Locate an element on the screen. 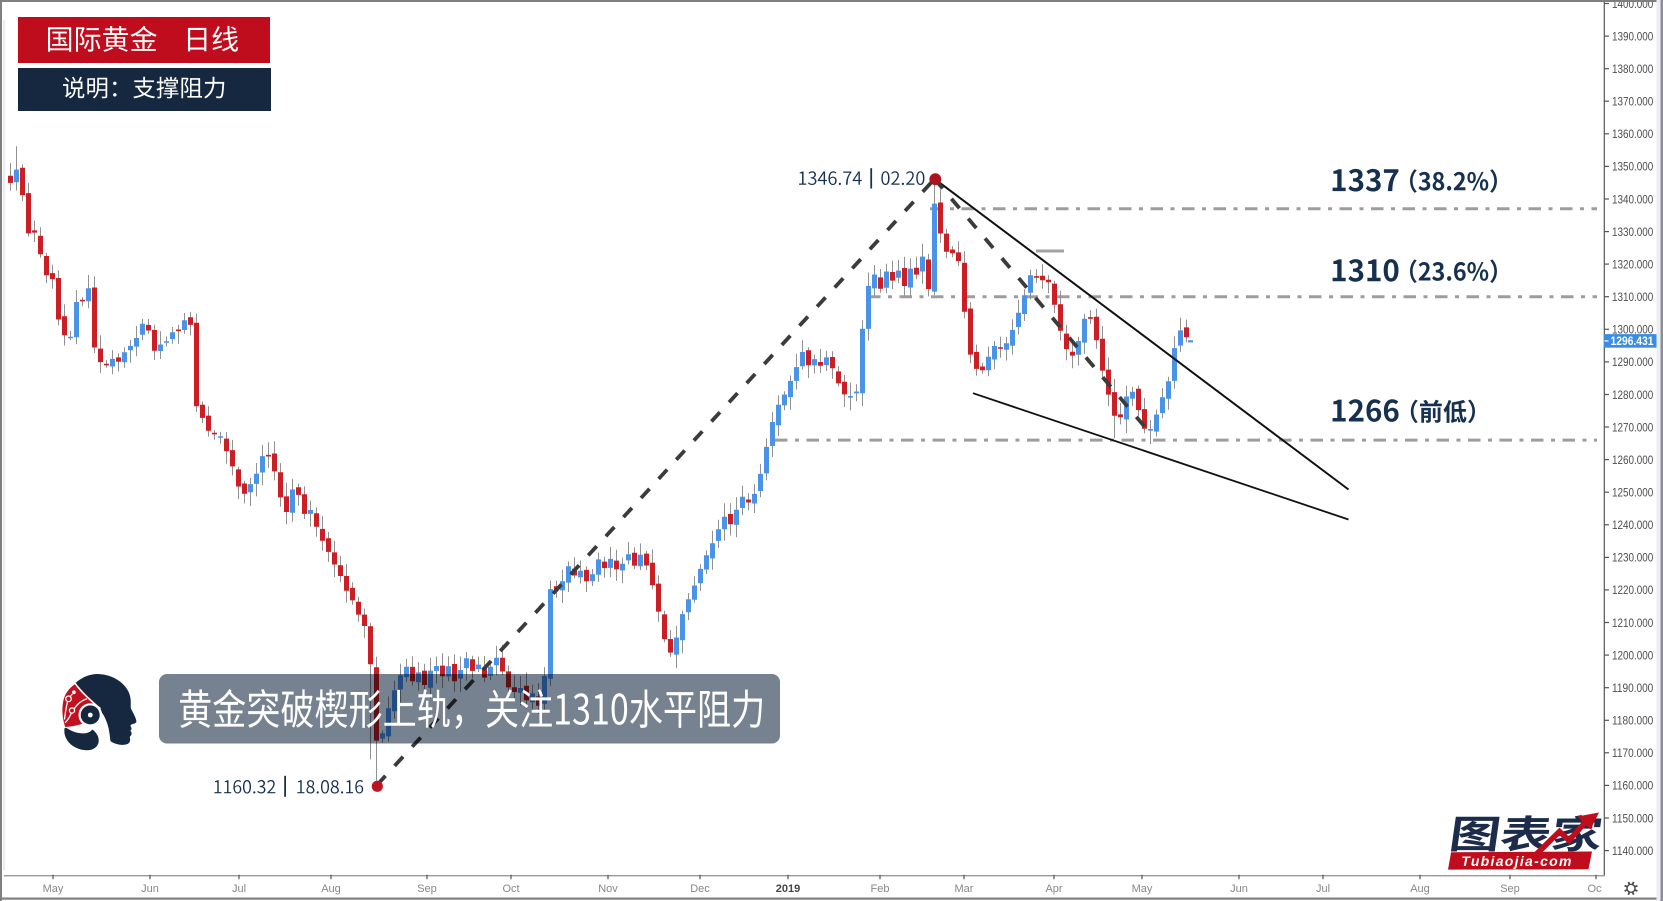 This screenshot has width=1663, height=901. svg-text: 1170.000 is located at coordinates (1632, 753).